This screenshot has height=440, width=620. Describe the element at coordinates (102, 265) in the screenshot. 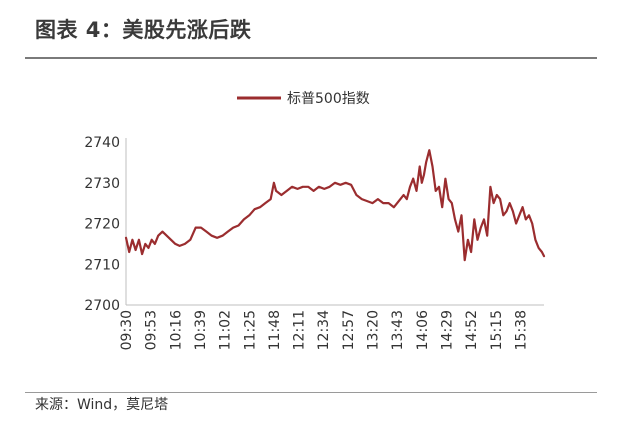

I see `y-tick-label: 2710` at that location.